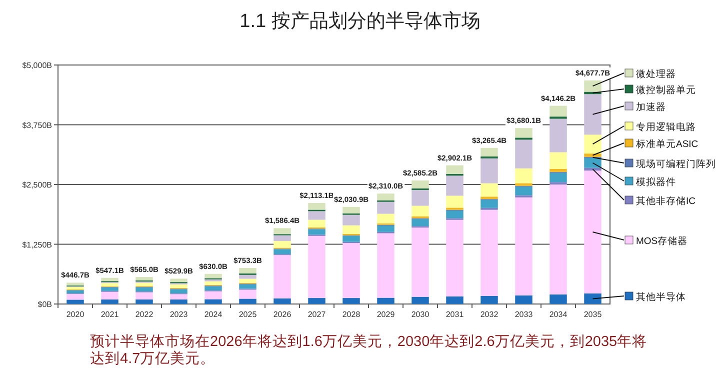 This screenshot has width=720, height=374. What do you see at coordinates (558, 314) in the screenshot?
I see `x-tick-label: 2034` at bounding box center [558, 314].